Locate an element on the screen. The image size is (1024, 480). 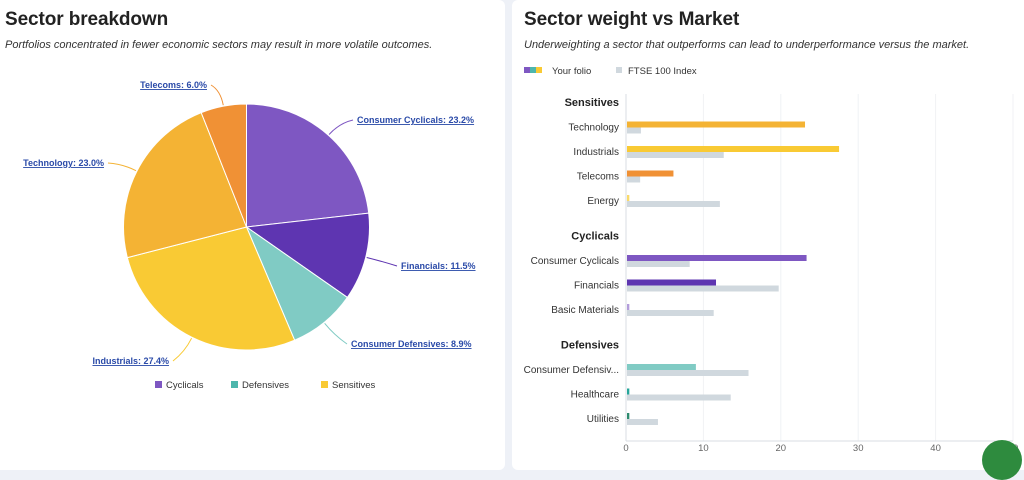
sector-breakdown-title: Sector breakdown is located at coordinates (87, 19).